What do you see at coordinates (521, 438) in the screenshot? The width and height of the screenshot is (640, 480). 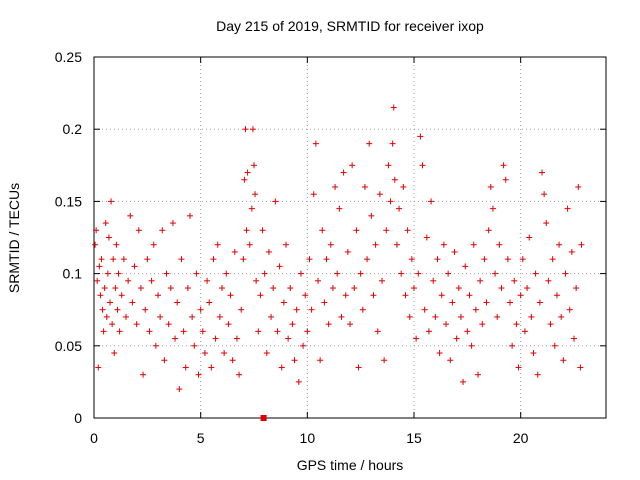 I see `x-tick-label: 20` at bounding box center [521, 438].